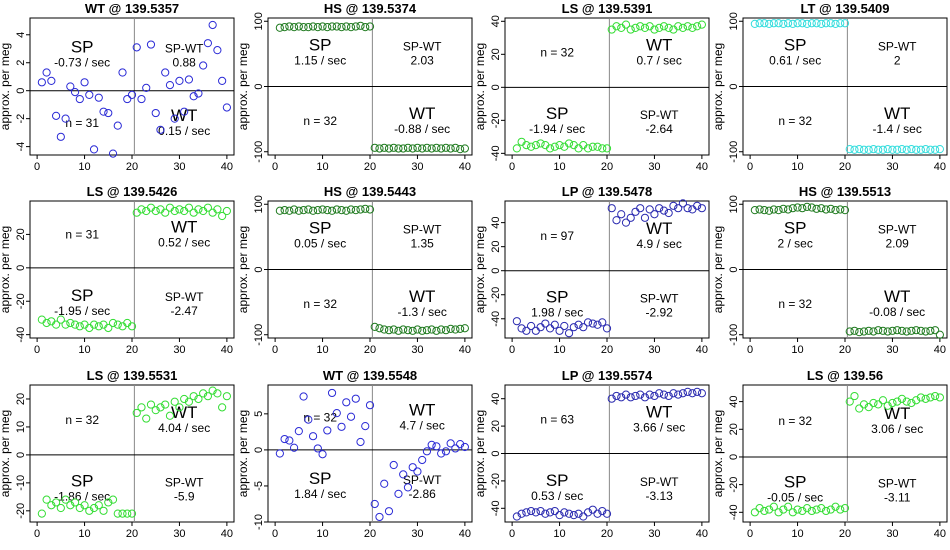  Describe the element at coordinates (897, 429) in the screenshot. I see `wt-rate: 3.06 / sec` at that location.